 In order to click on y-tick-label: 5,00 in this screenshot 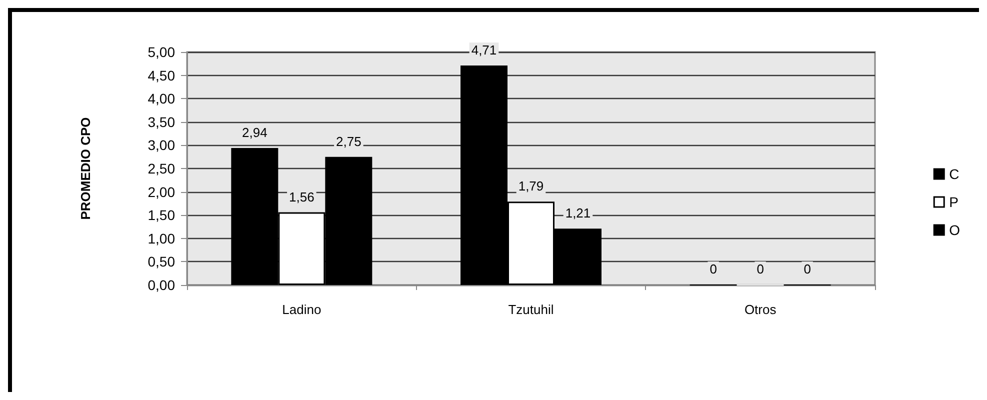, I will do `click(162, 52)`.